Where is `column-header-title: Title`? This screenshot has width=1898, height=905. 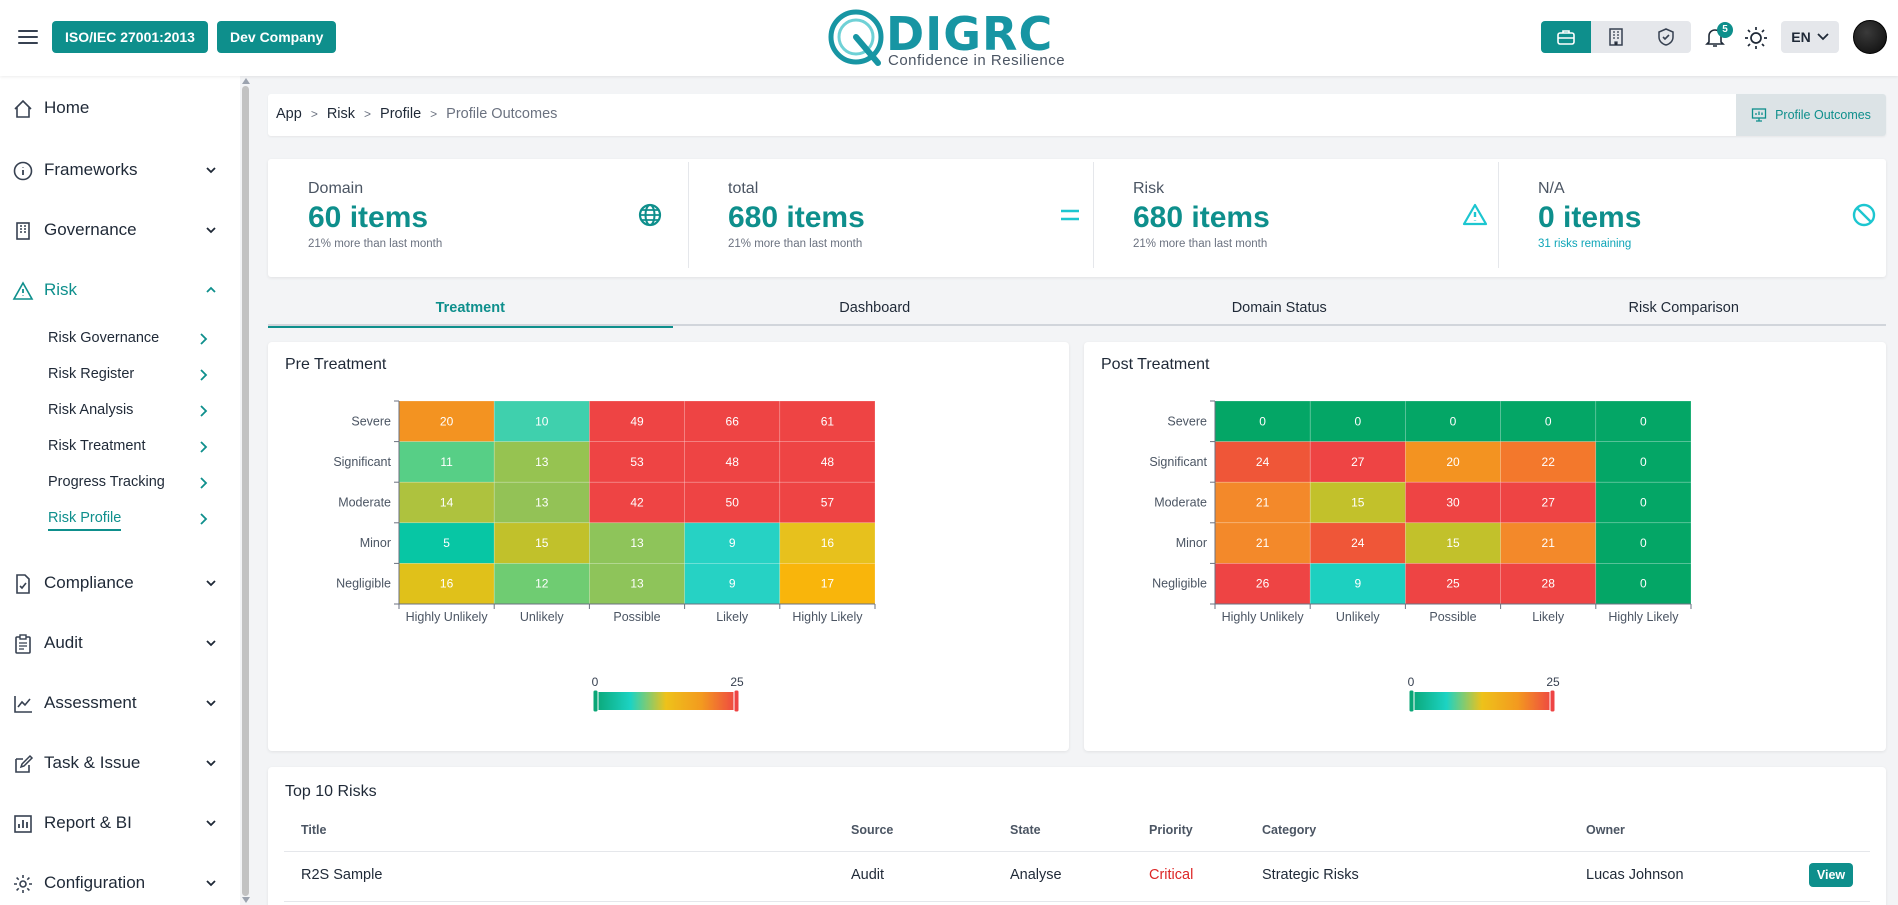 column-header-title: Title is located at coordinates (314, 830).